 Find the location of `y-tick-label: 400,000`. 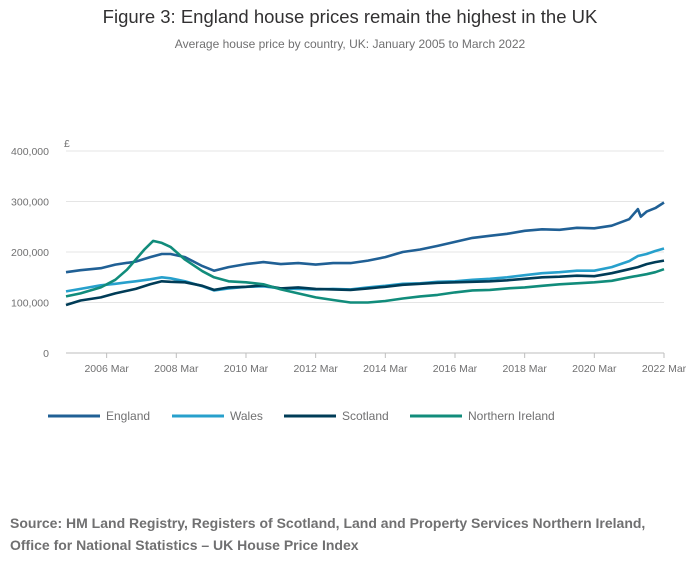

y-tick-label: 400,000 is located at coordinates (30, 152).